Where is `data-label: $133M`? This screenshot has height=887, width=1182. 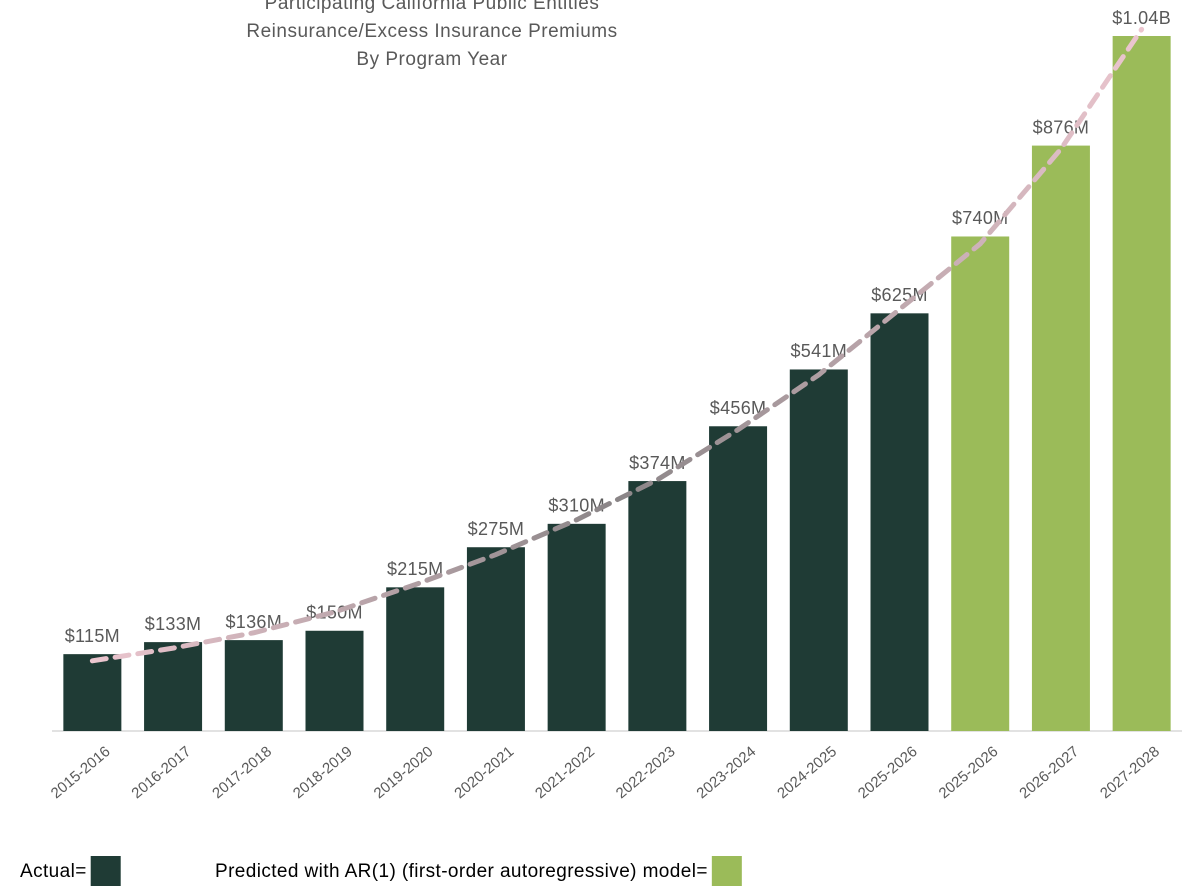
data-label: $133M is located at coordinates (173, 624).